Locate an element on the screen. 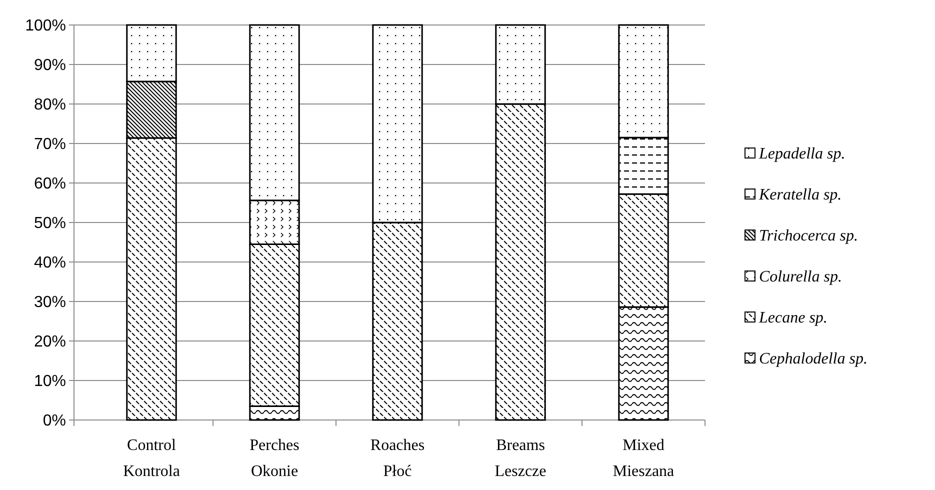 This screenshot has width=935, height=490. legend-label: Colurella sp. is located at coordinates (800, 277).